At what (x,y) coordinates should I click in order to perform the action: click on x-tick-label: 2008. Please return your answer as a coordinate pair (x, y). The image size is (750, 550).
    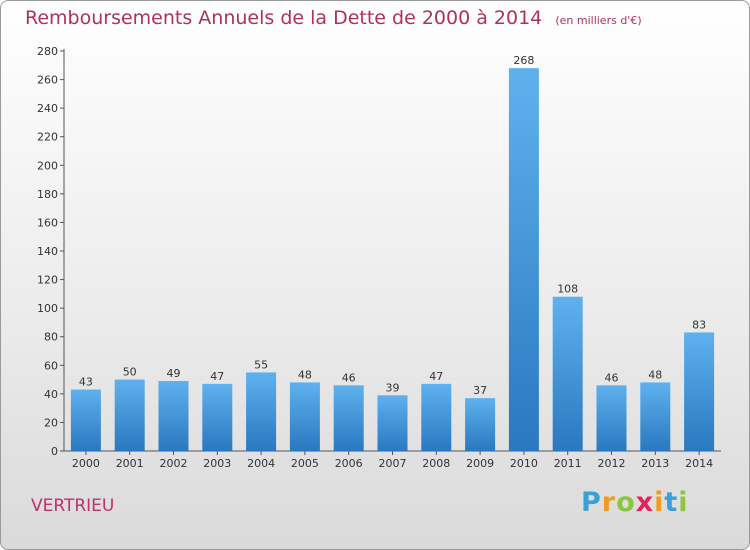
    Looking at the image, I should click on (436, 463).